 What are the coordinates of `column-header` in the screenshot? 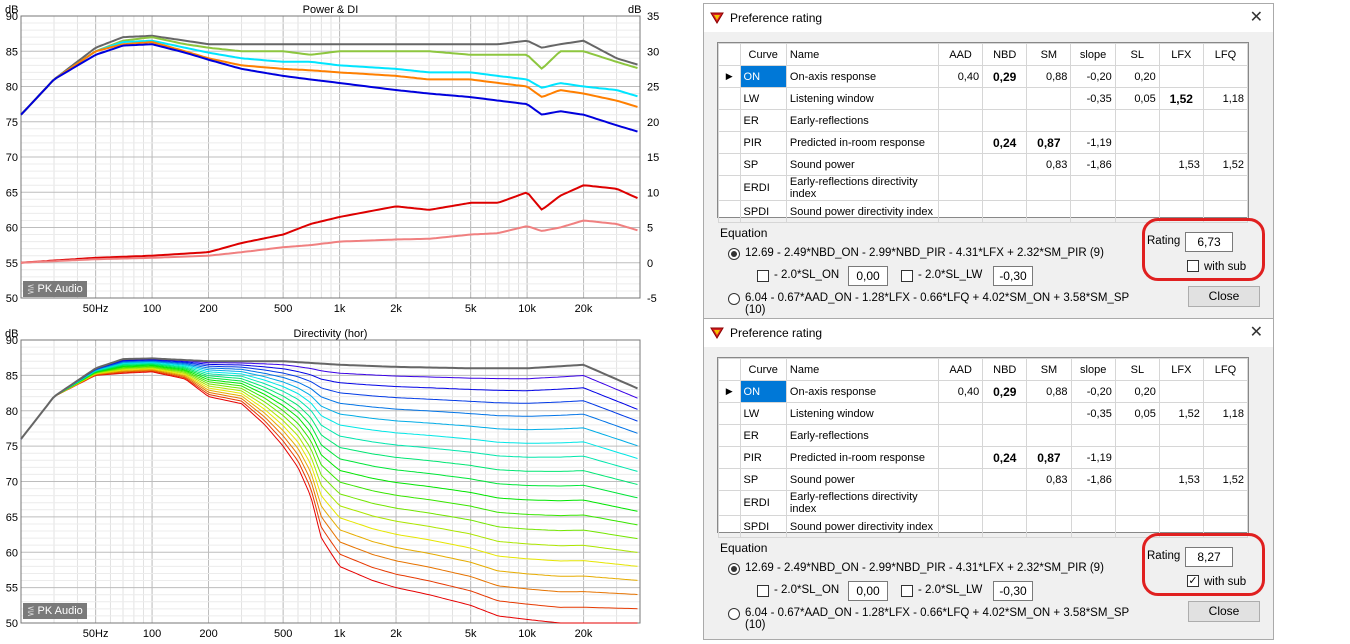 It's located at (729, 369).